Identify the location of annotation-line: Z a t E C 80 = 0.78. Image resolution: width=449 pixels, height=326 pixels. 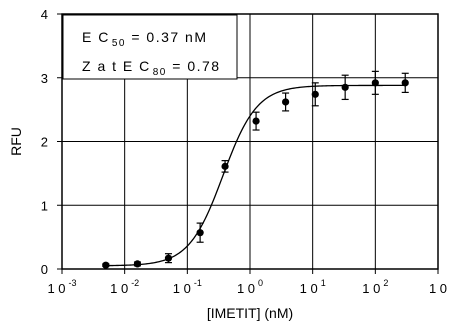
(151, 68).